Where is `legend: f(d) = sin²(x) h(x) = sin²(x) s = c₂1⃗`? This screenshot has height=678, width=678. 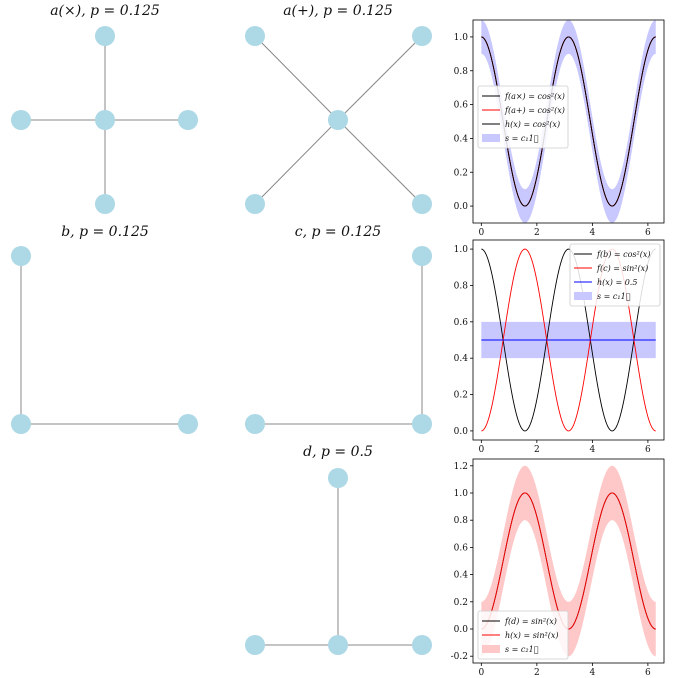
legend: f(d) = sin²(x) h(x) = sin²(x) s = c₂1⃗ is located at coordinates (523, 635).